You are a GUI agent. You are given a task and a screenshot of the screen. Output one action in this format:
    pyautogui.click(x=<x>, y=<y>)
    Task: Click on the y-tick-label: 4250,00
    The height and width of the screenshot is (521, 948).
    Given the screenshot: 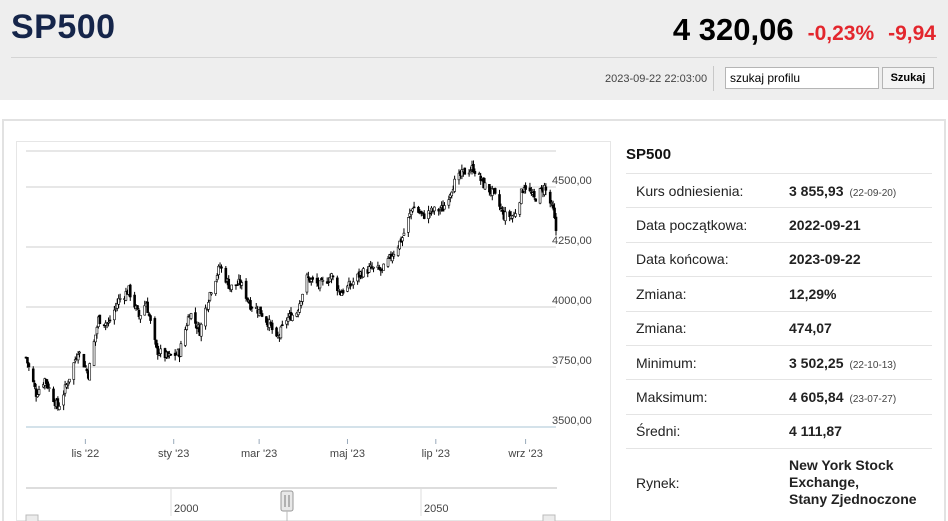 What is the action you would take?
    pyautogui.click(x=572, y=241)
    